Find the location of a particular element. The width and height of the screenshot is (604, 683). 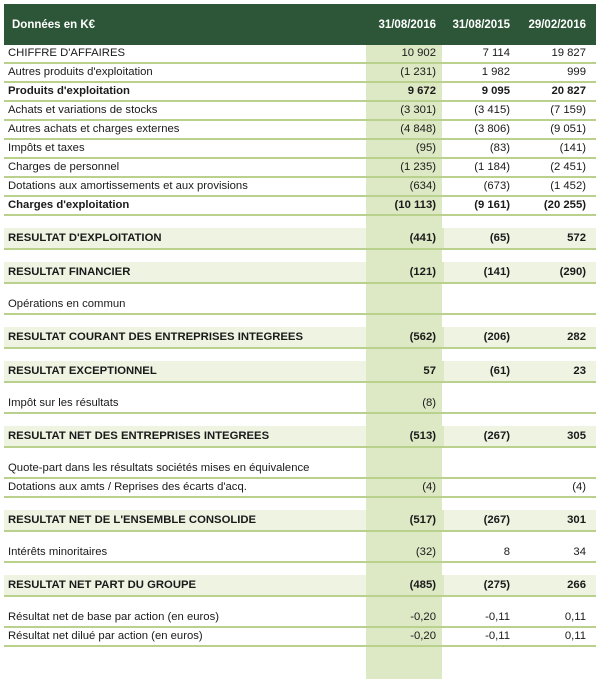

row-value-col1: (95) is located at coordinates (405, 149).